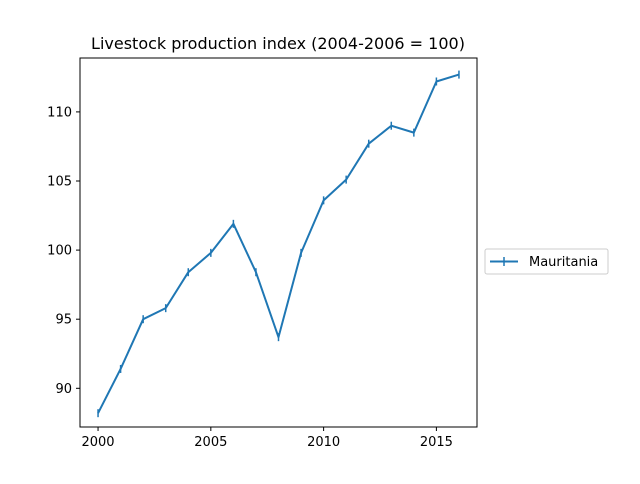 This screenshot has height=484, width=640. Describe the element at coordinates (323, 442) in the screenshot. I see `x-tick-label: 2010` at that location.